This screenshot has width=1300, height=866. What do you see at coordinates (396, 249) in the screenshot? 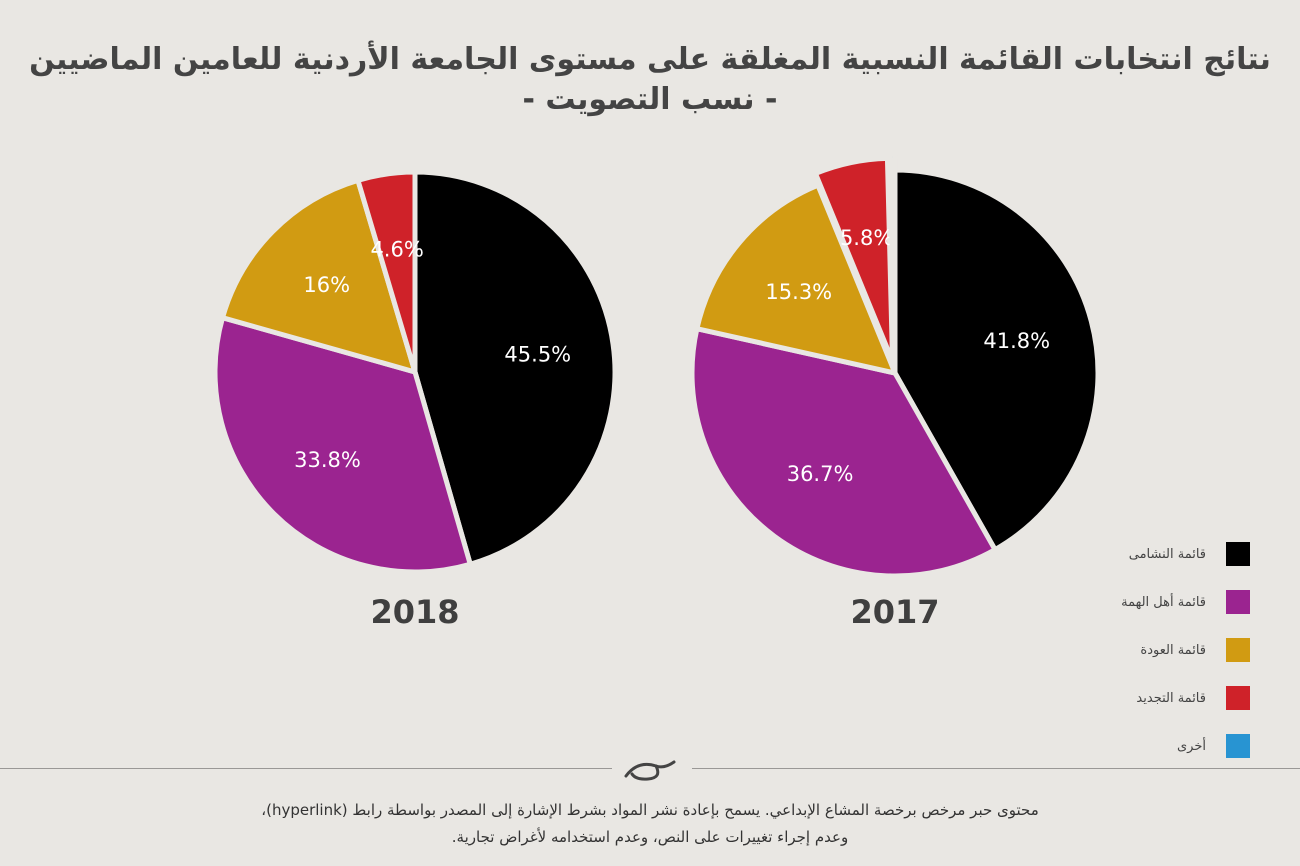
I see `slice-label-2018-3: 4.6%` at bounding box center [396, 249].